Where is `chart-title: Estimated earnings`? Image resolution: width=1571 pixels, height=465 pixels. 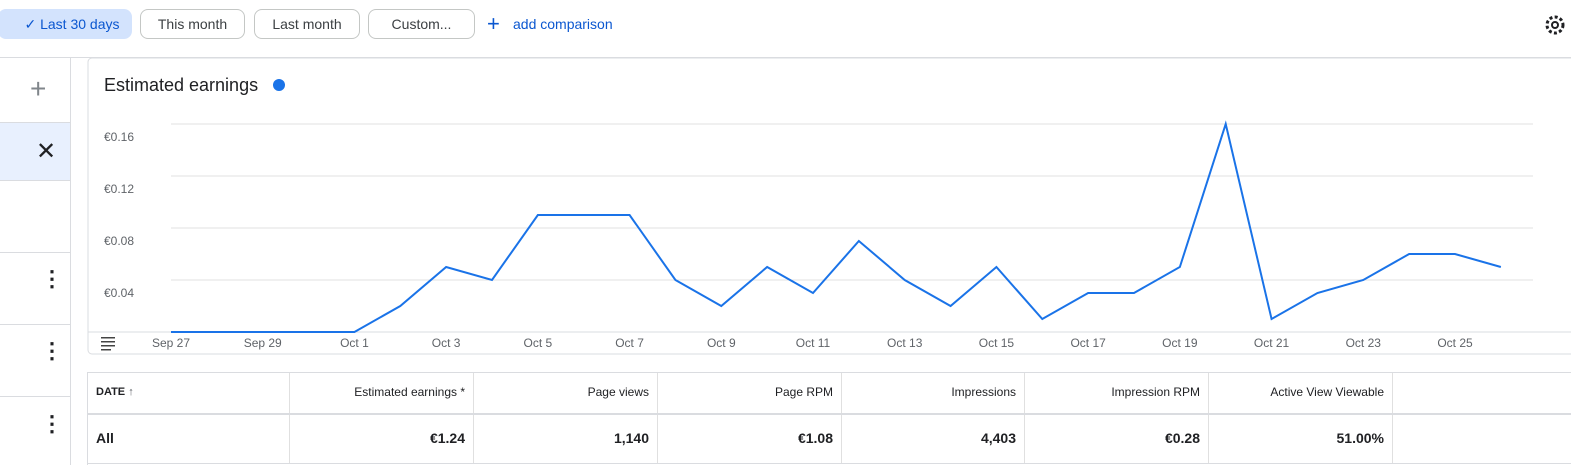
chart-title: Estimated earnings is located at coordinates (181, 85).